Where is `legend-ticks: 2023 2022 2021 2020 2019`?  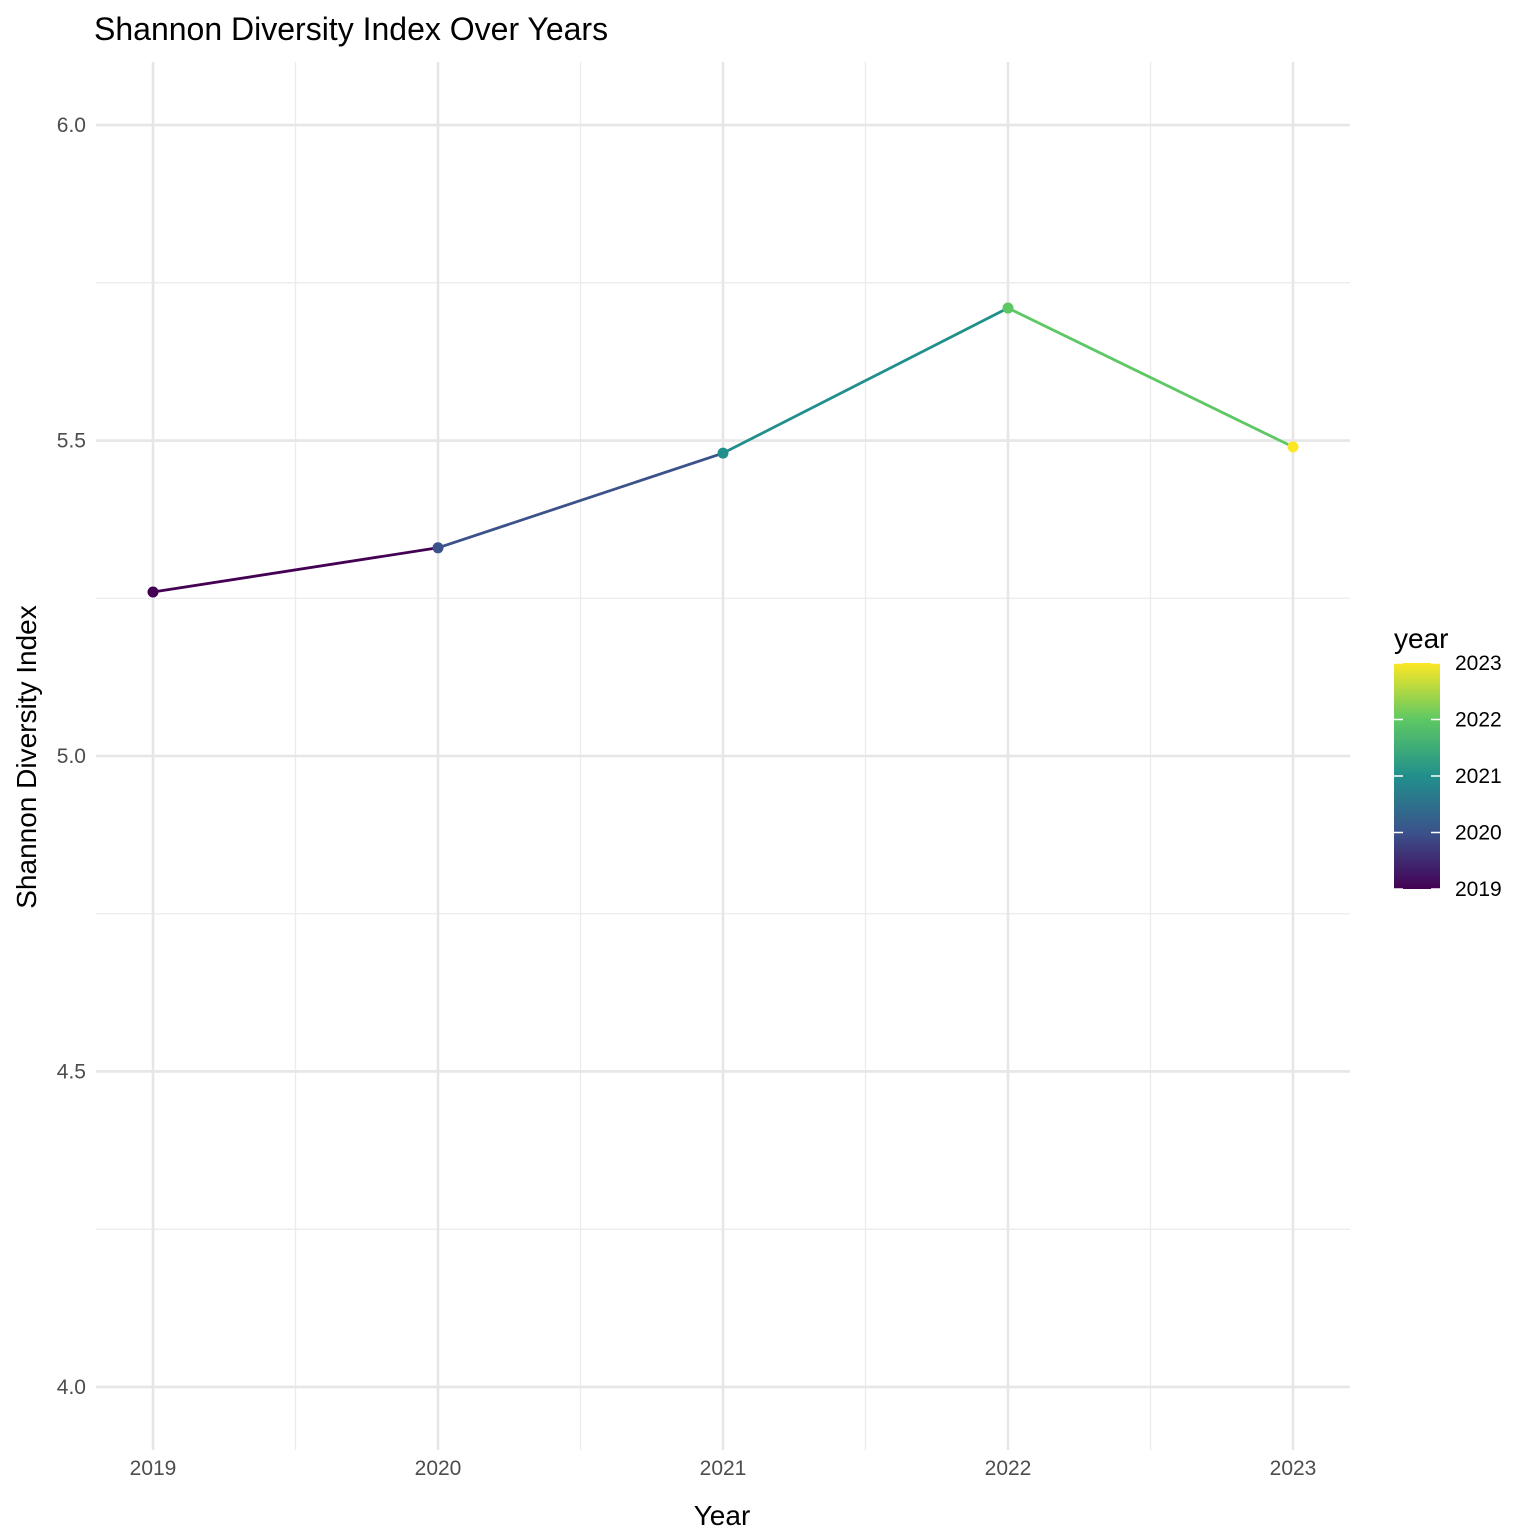 legend-ticks: 2023 2022 2021 2020 2019 is located at coordinates (1448, 776).